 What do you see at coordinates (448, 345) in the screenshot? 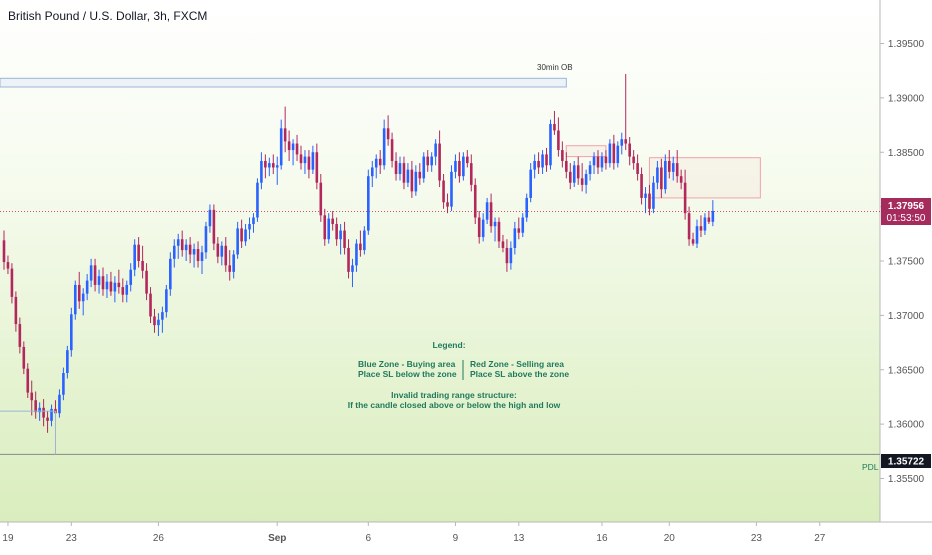
I see `legend-title: Legend:` at bounding box center [448, 345].